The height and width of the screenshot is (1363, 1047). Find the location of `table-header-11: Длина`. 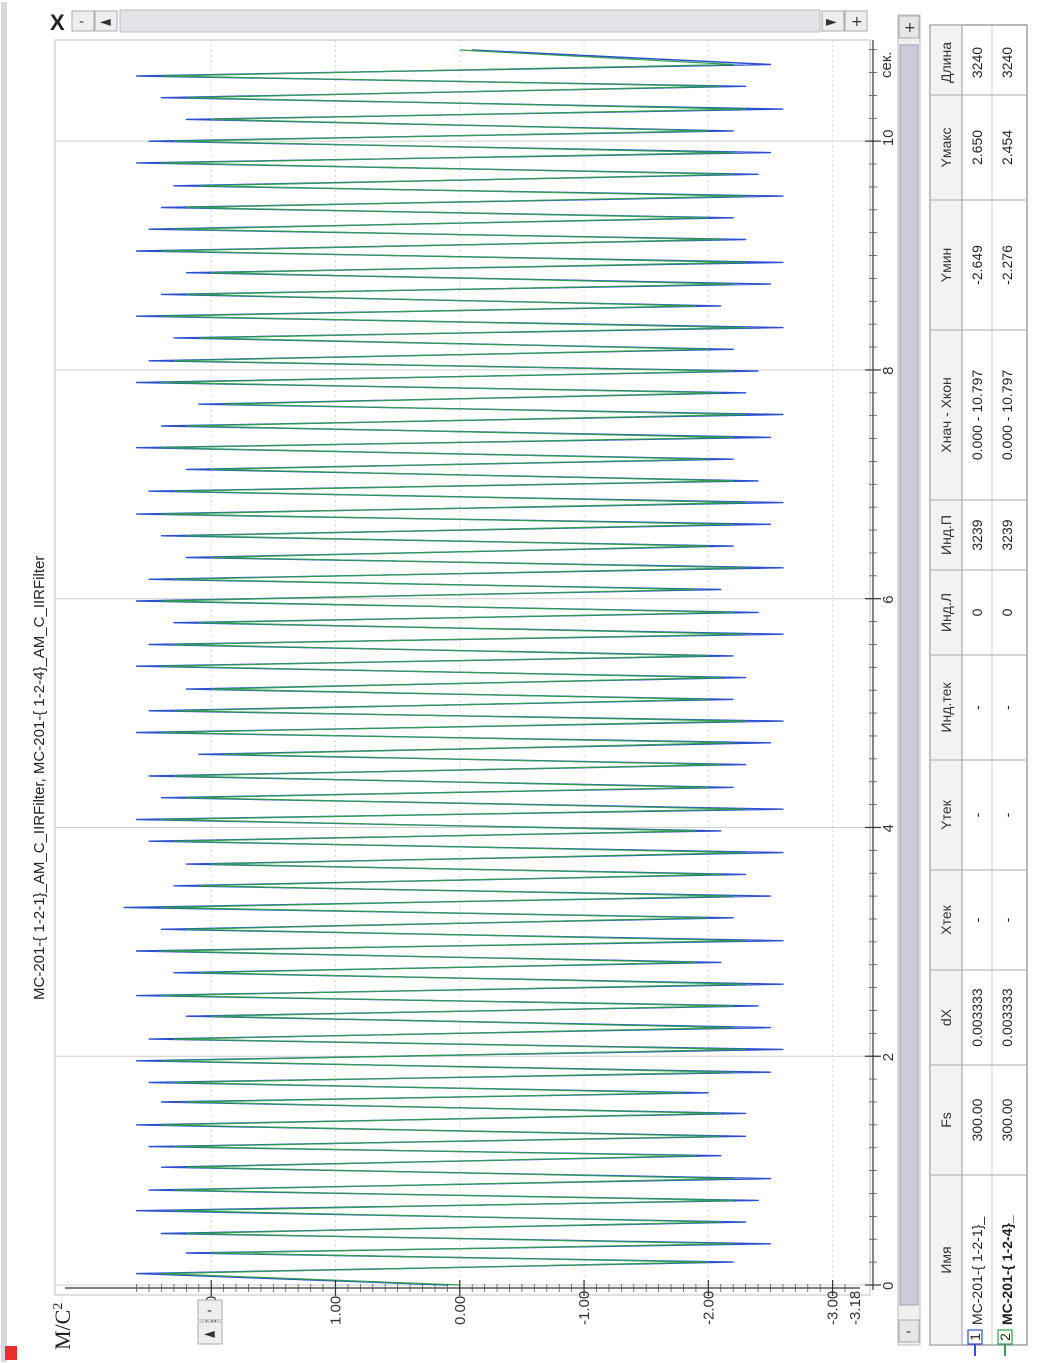

table-header-11: Длина is located at coordinates (946, 62).